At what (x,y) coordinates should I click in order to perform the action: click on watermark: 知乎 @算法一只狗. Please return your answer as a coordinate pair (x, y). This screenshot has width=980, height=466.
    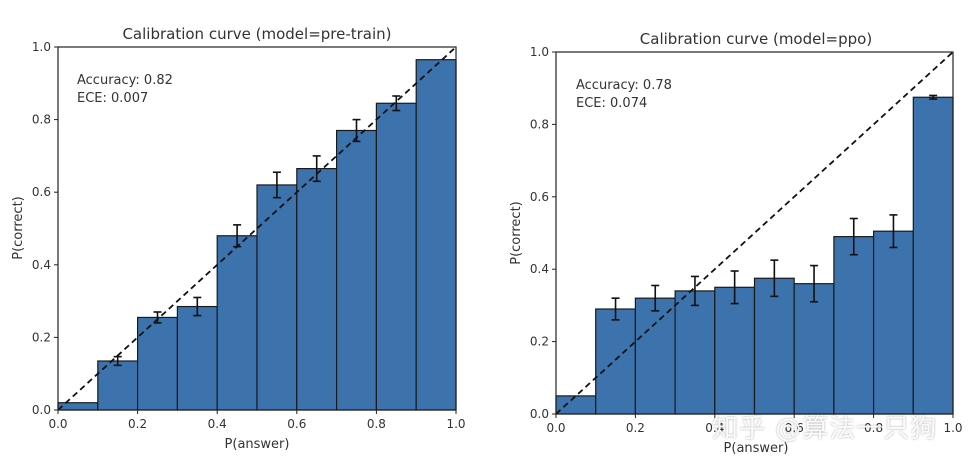
    Looking at the image, I should click on (825, 429).